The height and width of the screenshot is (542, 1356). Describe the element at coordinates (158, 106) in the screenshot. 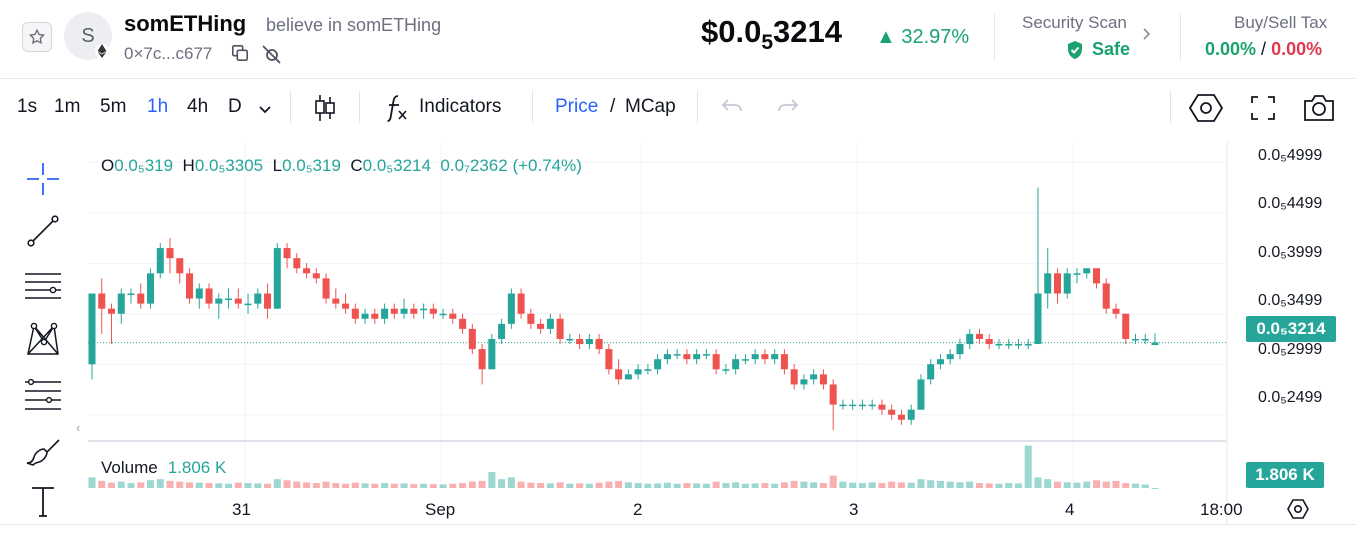

I see `interval-1h: 1h` at that location.